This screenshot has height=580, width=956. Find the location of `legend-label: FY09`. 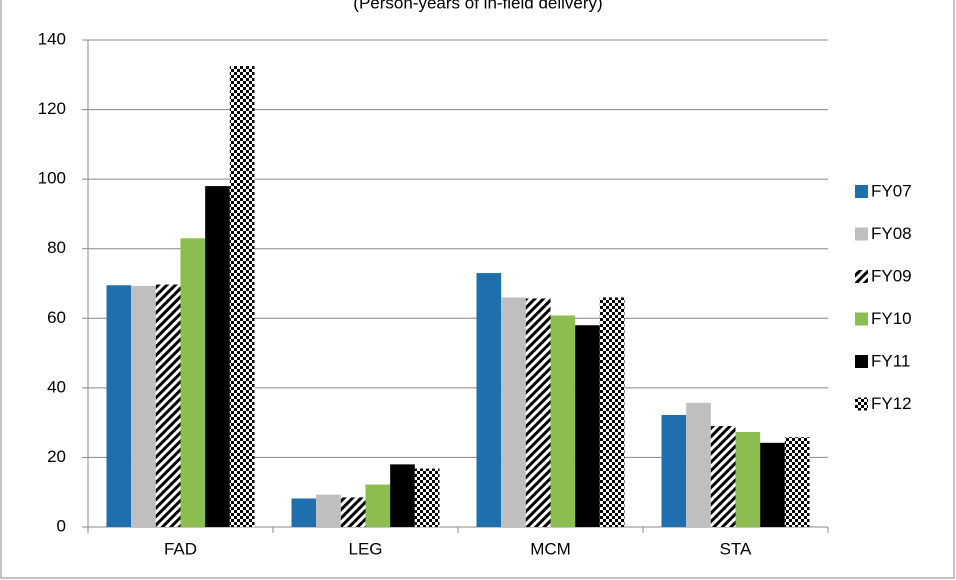

legend-label: FY09 is located at coordinates (891, 275).